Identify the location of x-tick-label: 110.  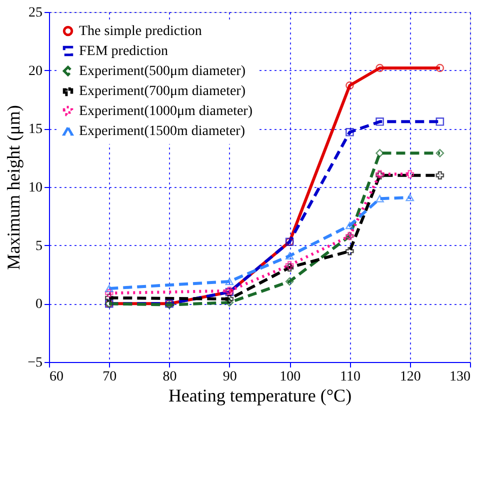
(350, 377).